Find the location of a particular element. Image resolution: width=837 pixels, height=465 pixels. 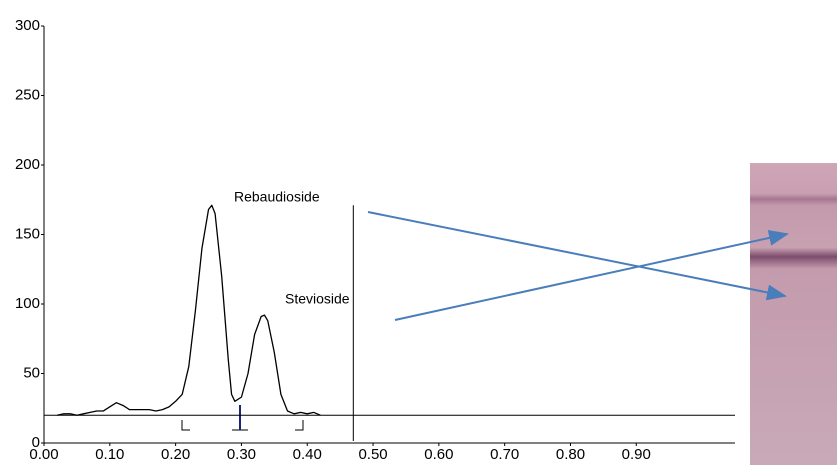

annotation: Stevioside is located at coordinates (317, 299).